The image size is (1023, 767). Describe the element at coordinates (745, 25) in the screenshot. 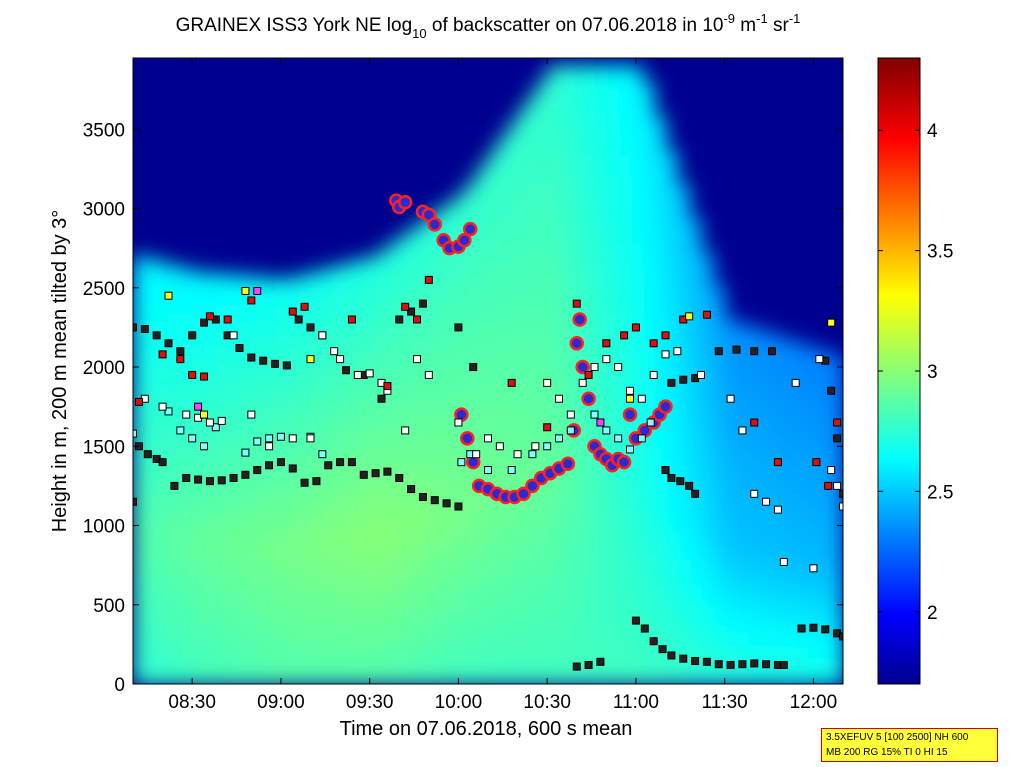

I see `title-unit-m: m` at that location.